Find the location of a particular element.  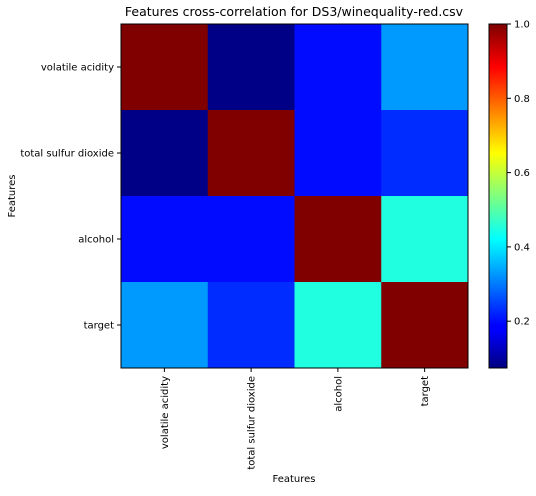

y-tick-label: target is located at coordinates (99, 326).